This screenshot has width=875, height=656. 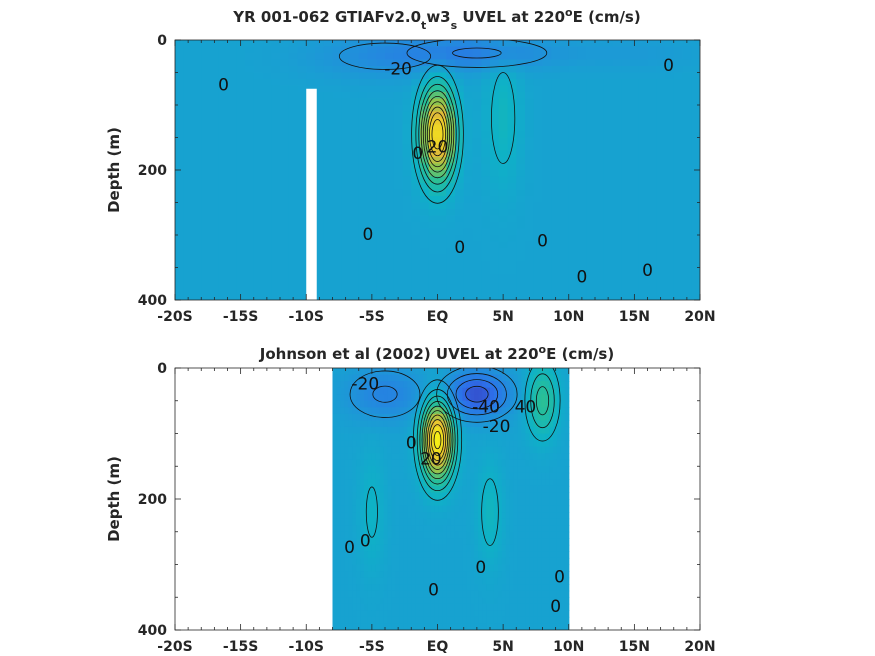 What do you see at coordinates (634, 317) in the screenshot?
I see `x-tick-label: 15N` at bounding box center [634, 317].